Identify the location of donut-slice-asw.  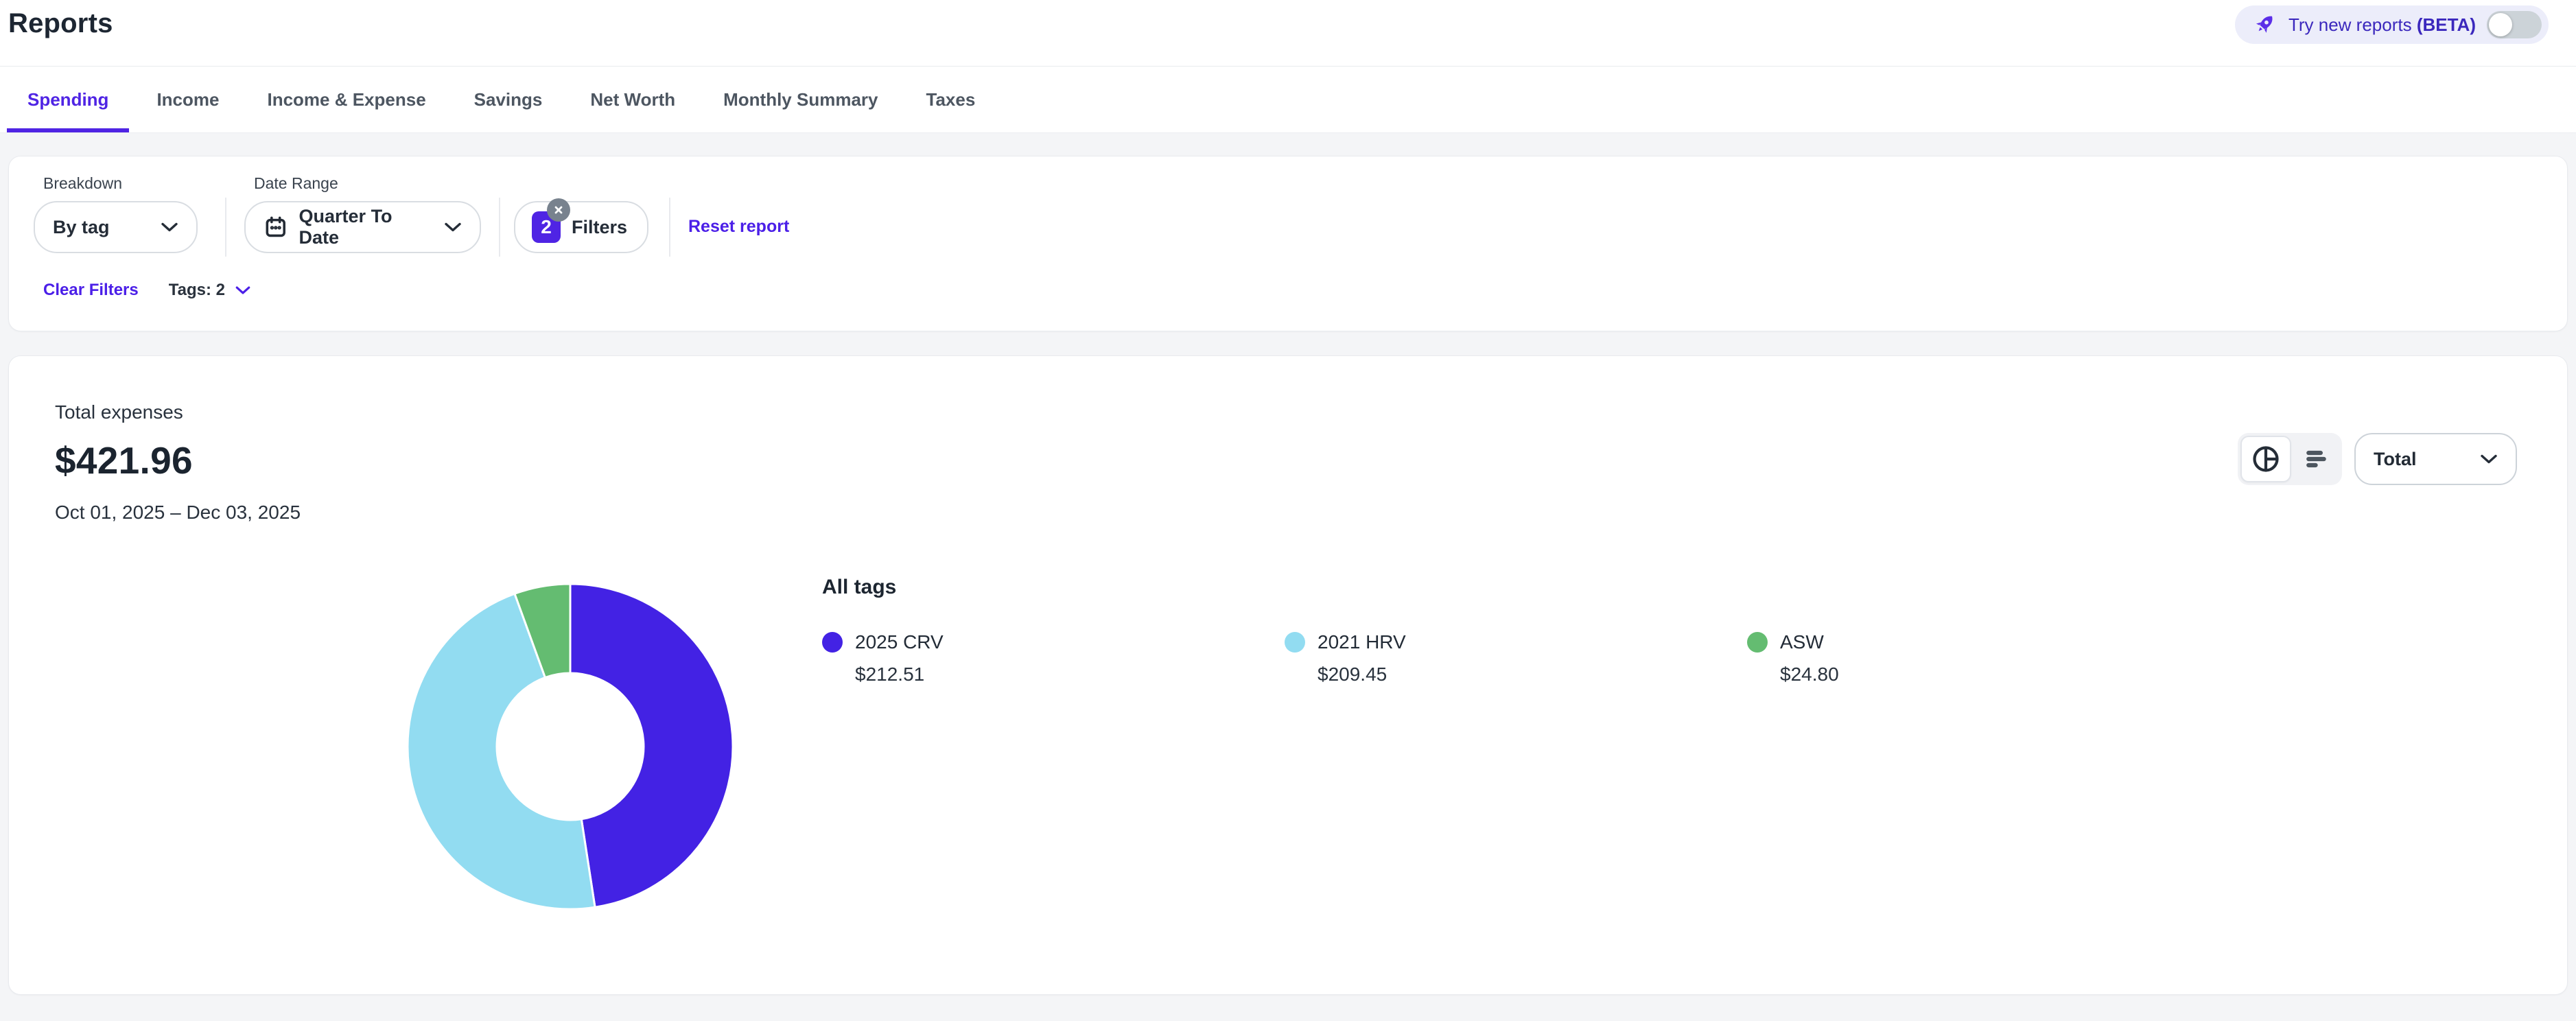
(542, 631).